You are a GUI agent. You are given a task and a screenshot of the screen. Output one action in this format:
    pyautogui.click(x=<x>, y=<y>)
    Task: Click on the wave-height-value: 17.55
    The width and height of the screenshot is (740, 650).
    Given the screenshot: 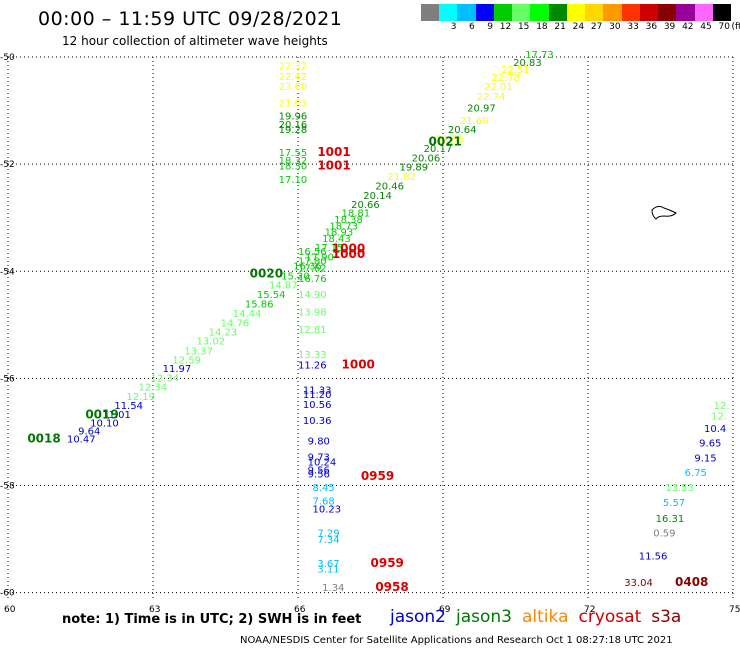 What is the action you would take?
    pyautogui.click(x=293, y=153)
    